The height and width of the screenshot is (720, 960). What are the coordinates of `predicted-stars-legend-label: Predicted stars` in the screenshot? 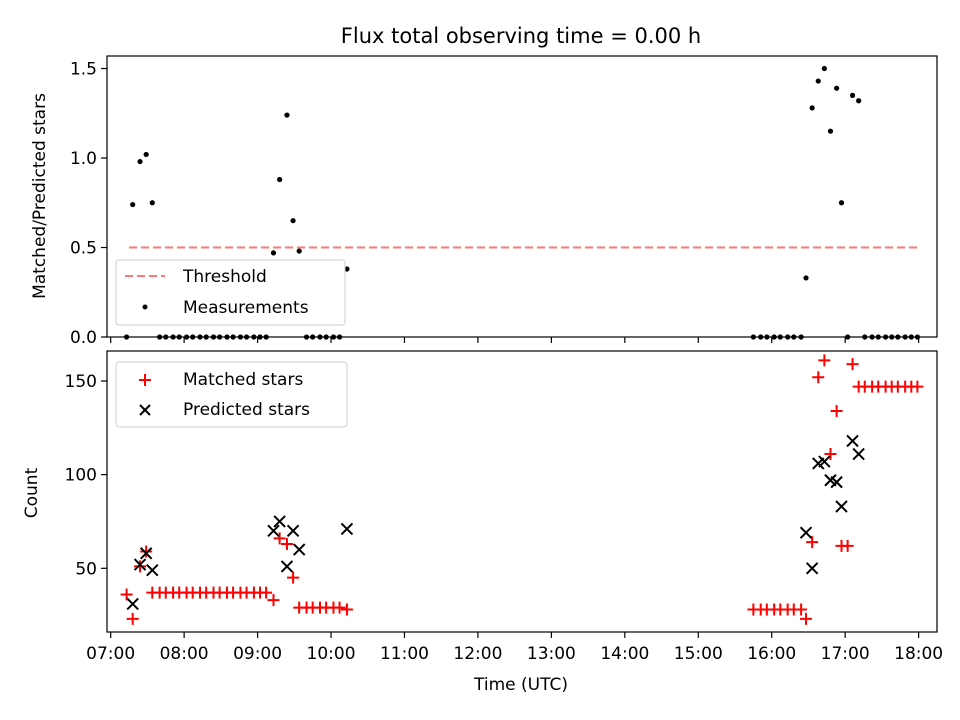 It's located at (246, 410).